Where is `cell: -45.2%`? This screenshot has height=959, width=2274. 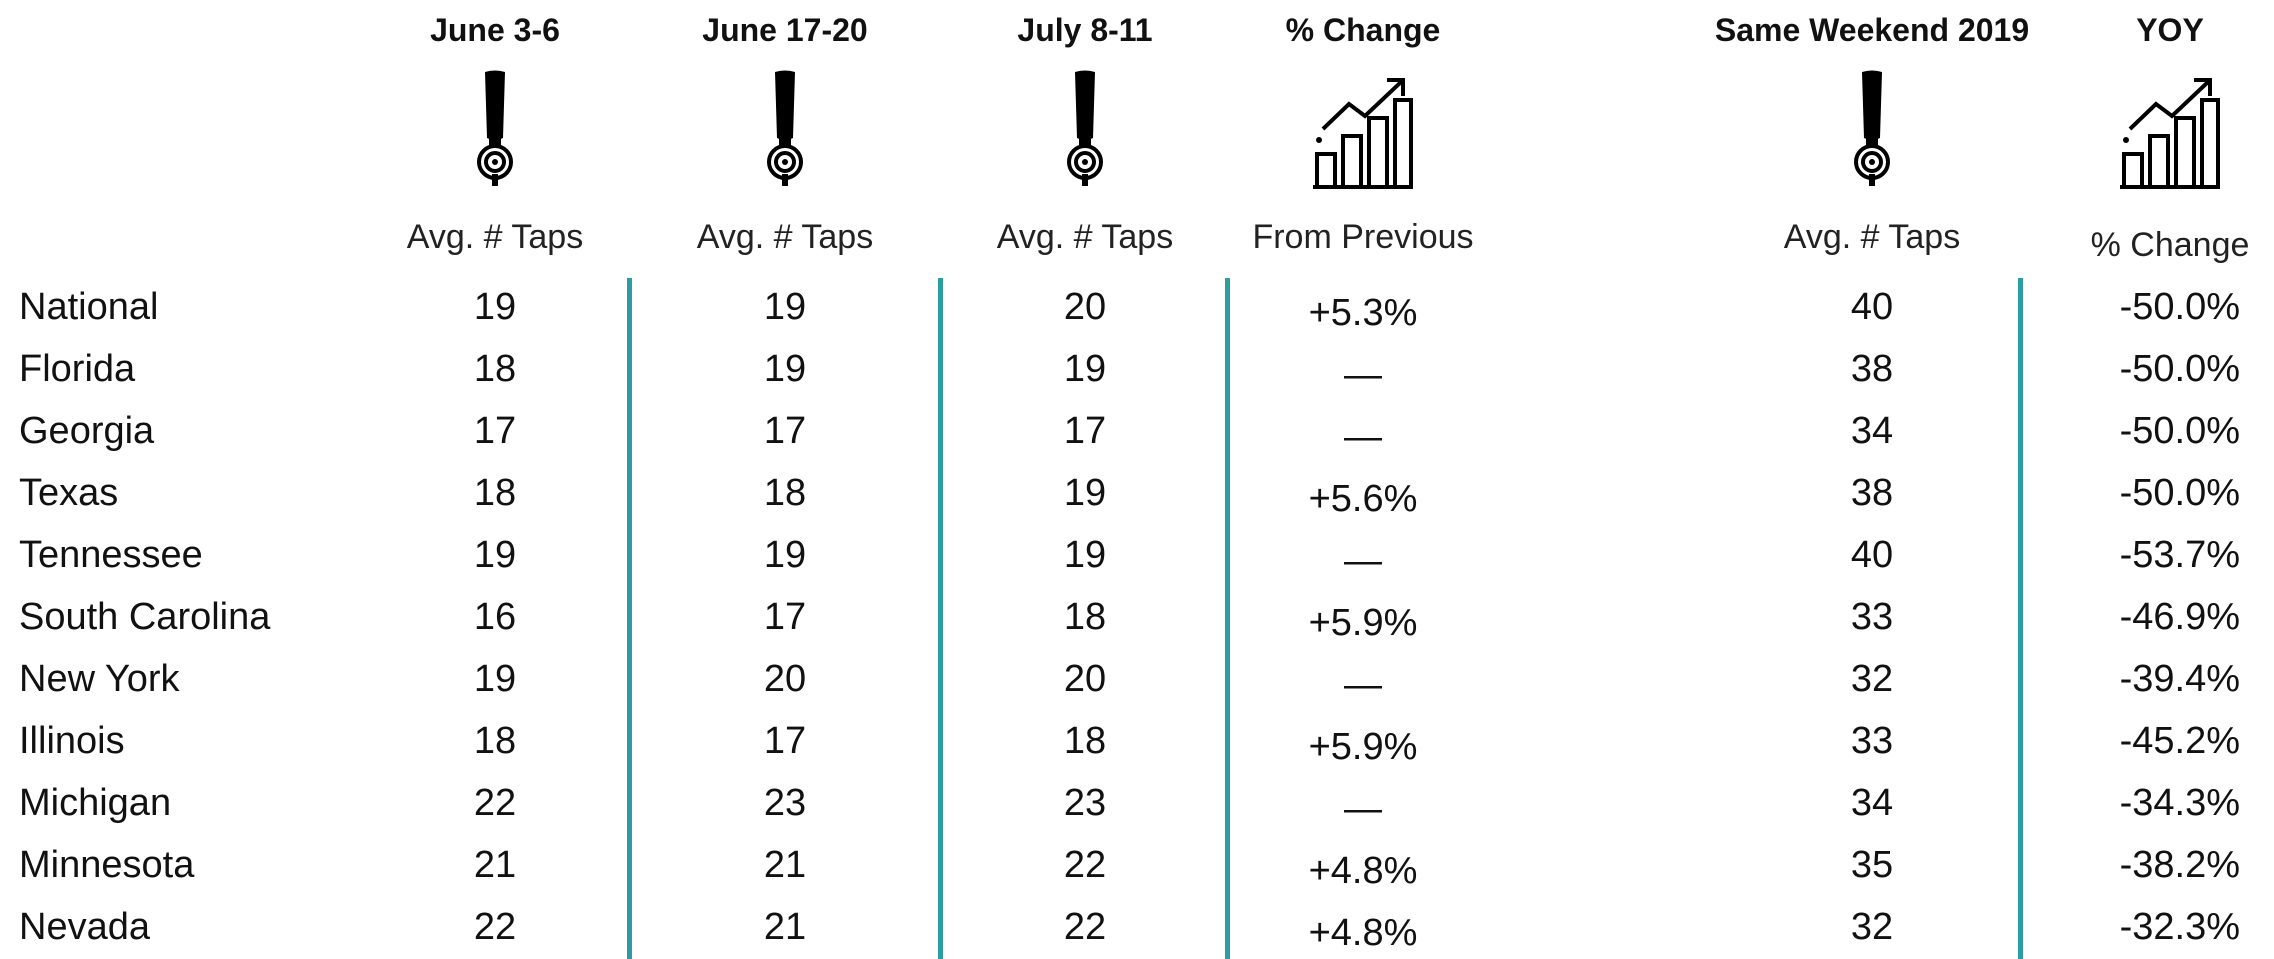
cell: -45.2% is located at coordinates (2179, 741).